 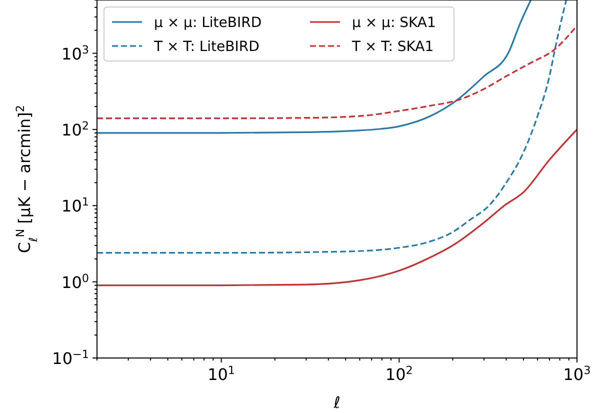 I want to click on legend-label: T × T: SKA1, so click(x=392, y=47).